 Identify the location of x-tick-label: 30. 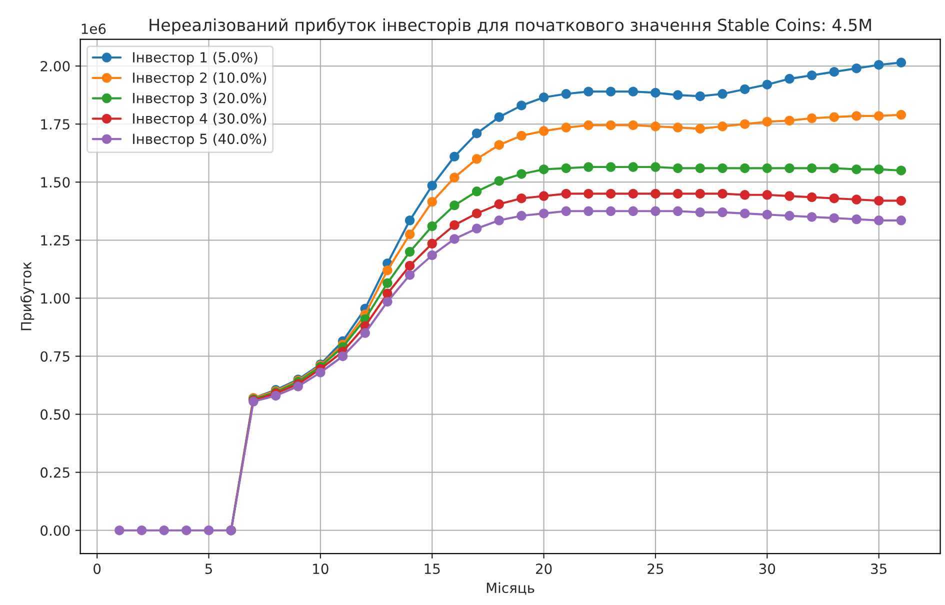
(767, 569).